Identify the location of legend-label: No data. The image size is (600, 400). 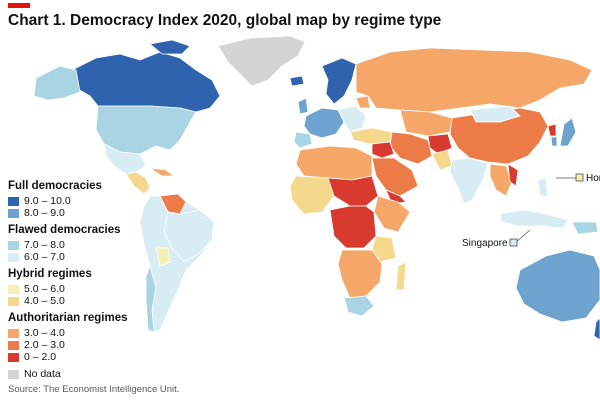
(42, 374).